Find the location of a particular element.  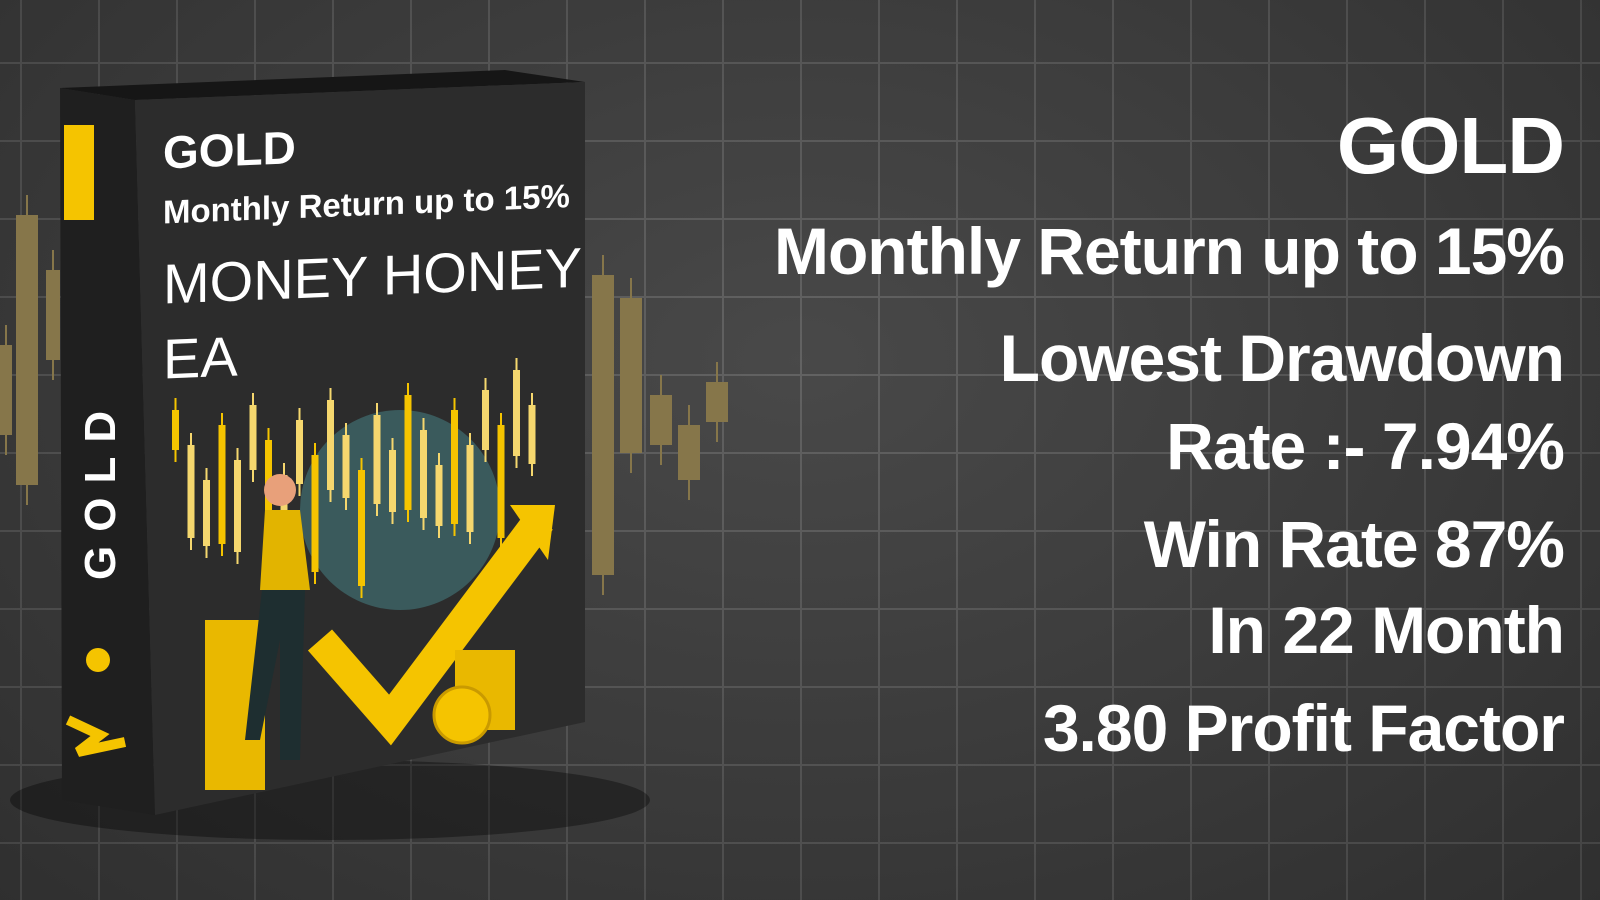

businessman-figure is located at coordinates (277, 617).